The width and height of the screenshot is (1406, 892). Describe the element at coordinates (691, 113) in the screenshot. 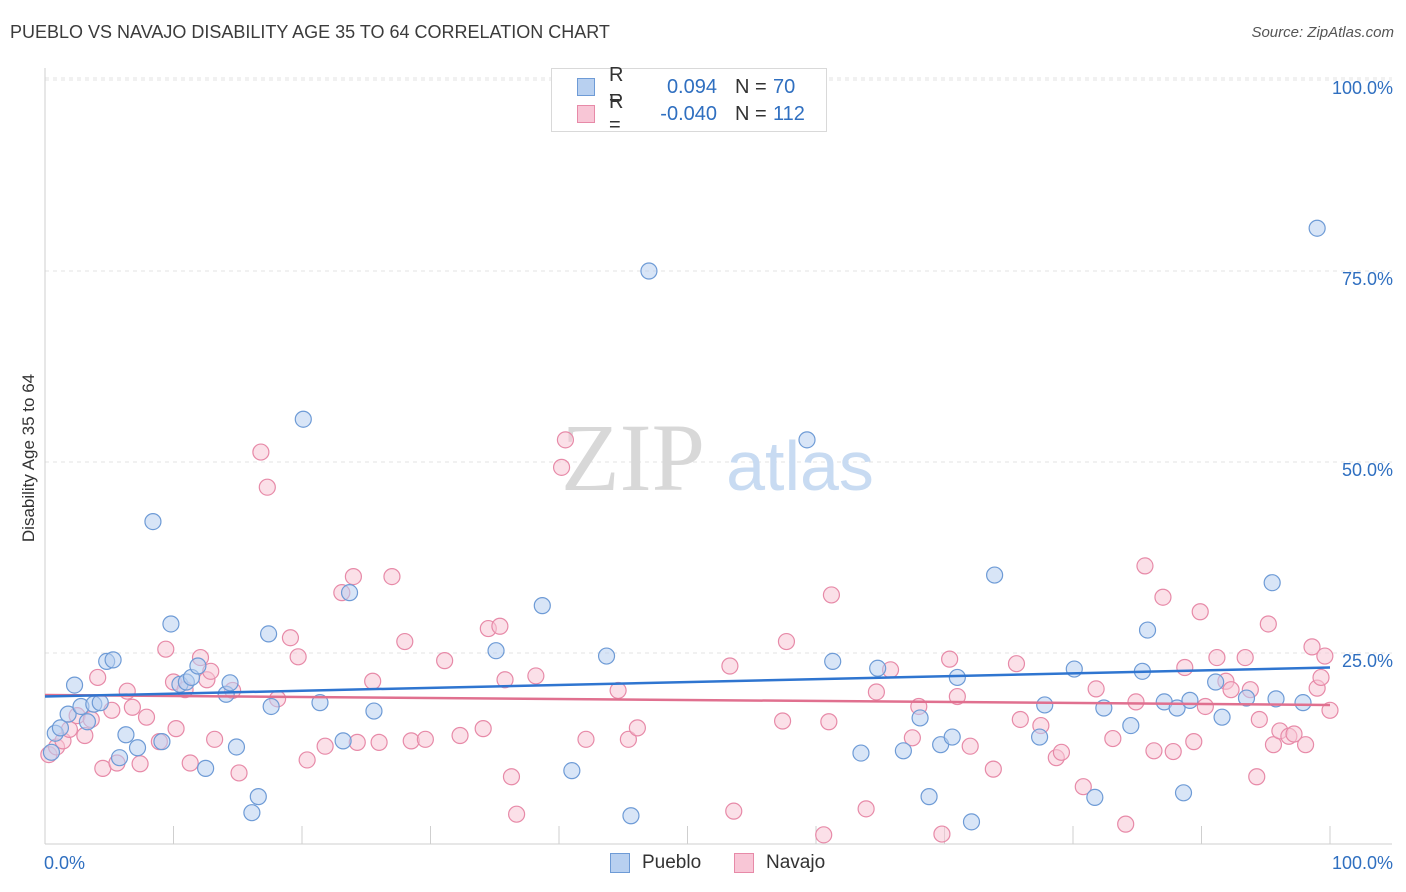

I see `legend-row-navajo: R = -0.040 N = 112` at that location.